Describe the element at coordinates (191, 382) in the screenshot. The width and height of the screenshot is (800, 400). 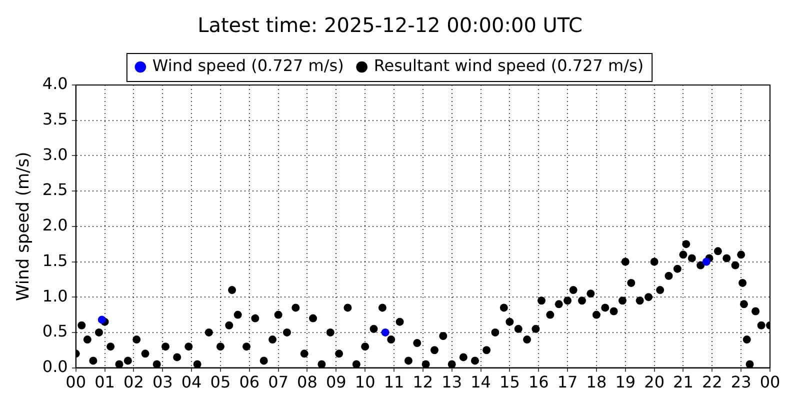
I see `x-tick-label: 04` at that location.